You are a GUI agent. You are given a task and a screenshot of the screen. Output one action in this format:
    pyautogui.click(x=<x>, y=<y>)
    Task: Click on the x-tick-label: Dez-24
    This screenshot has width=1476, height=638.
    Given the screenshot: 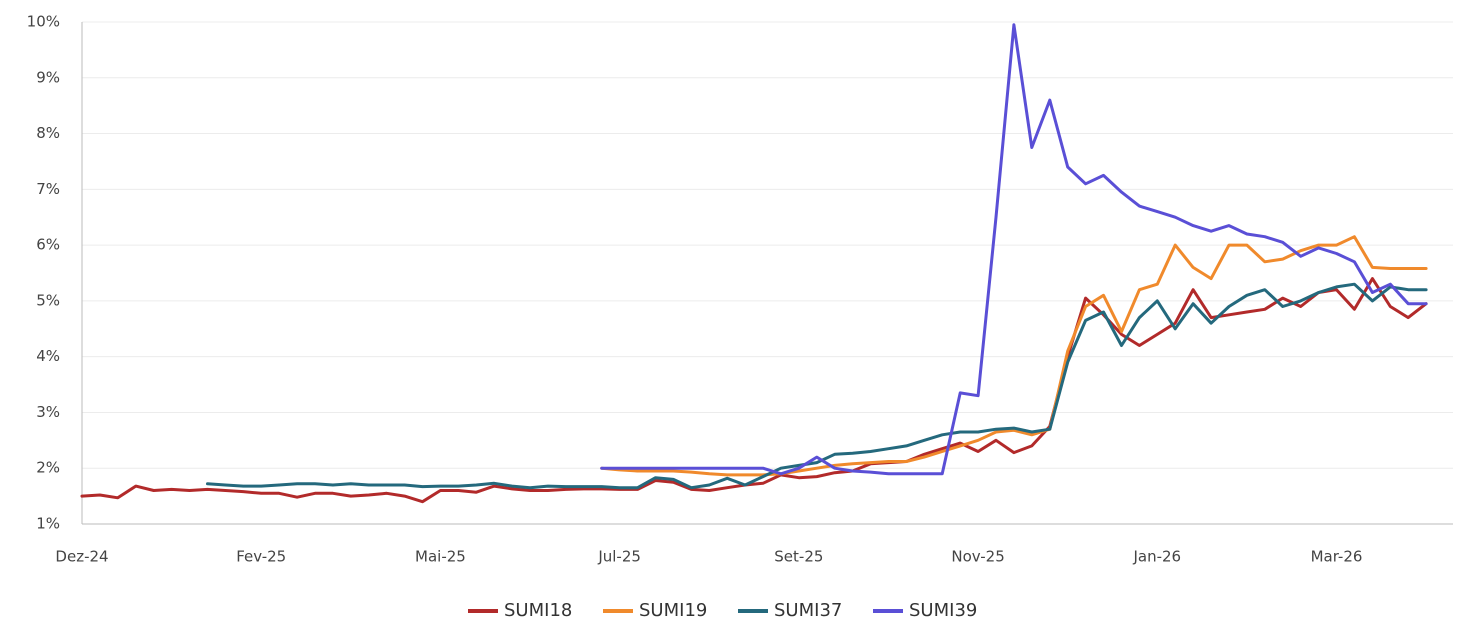 What is the action you would take?
    pyautogui.click(x=81, y=557)
    